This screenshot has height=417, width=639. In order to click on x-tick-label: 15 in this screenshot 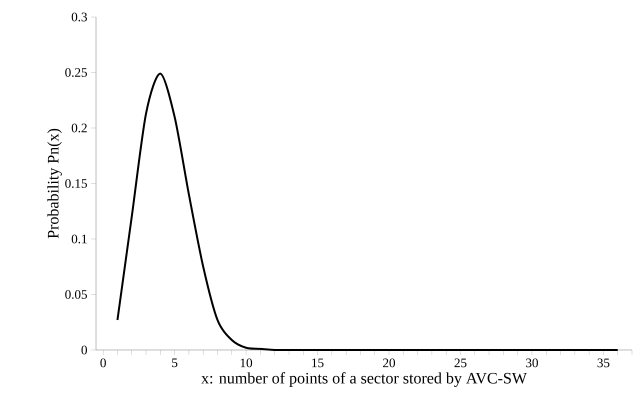, I will do `click(318, 363)`.